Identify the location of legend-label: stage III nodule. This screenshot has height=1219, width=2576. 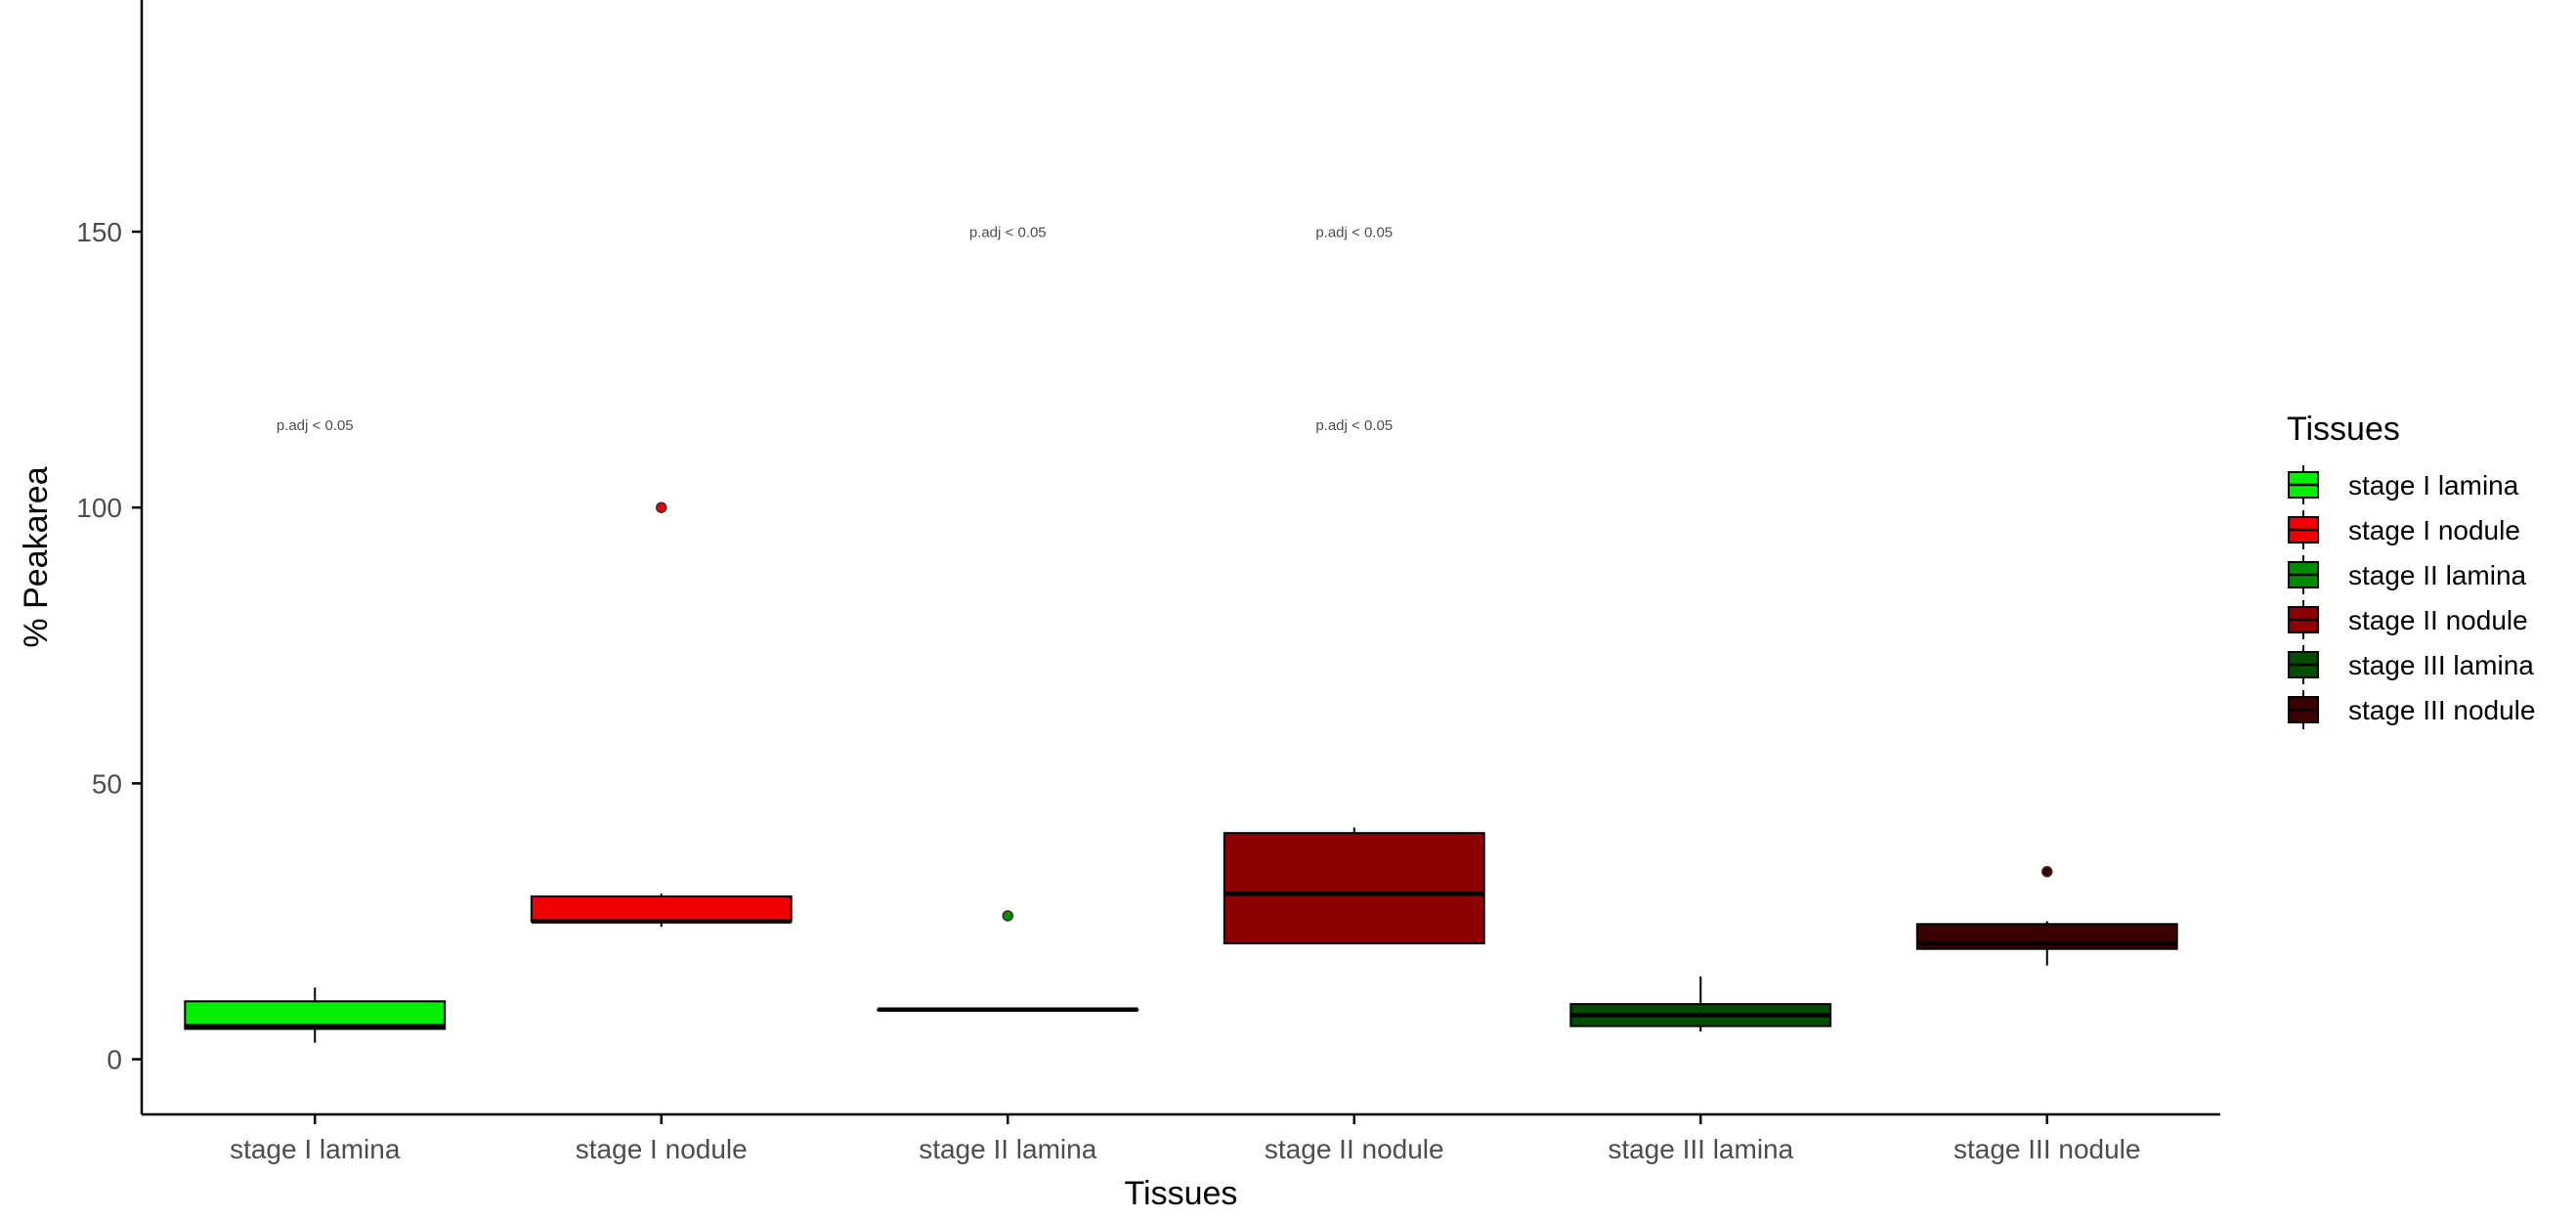
(2441, 710).